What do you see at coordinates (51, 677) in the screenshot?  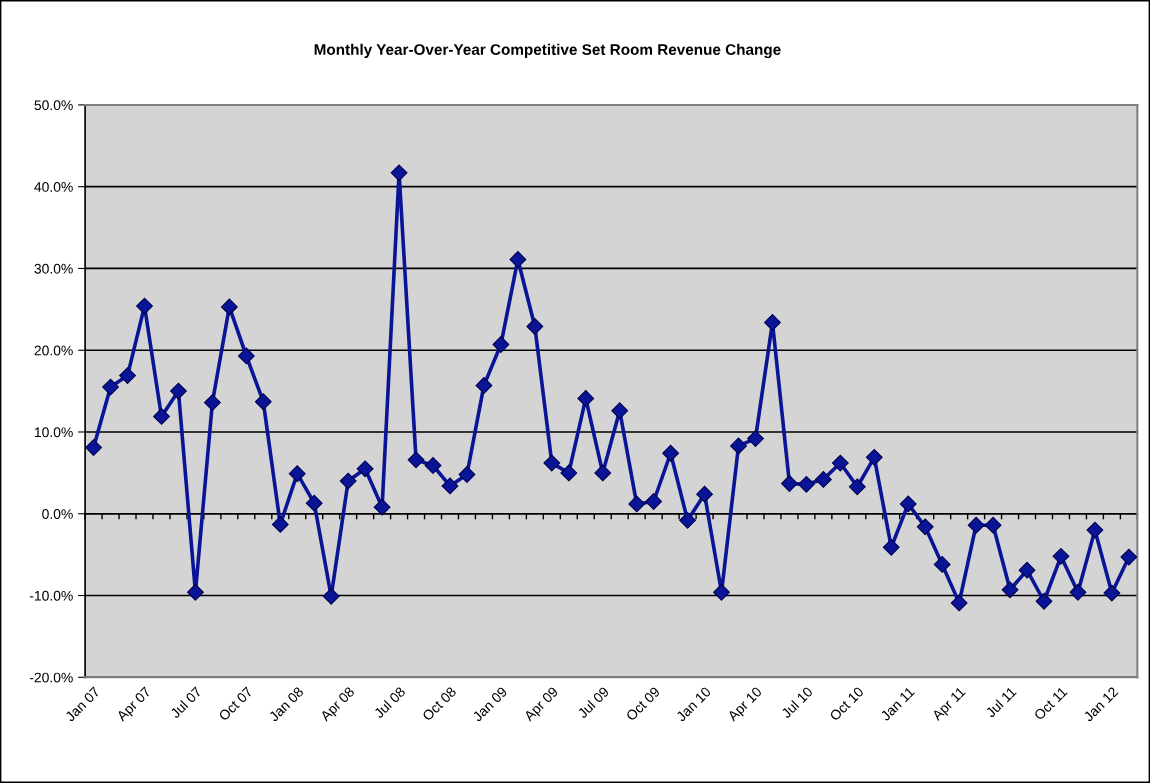 I see `y-tick-label: -20.0%` at bounding box center [51, 677].